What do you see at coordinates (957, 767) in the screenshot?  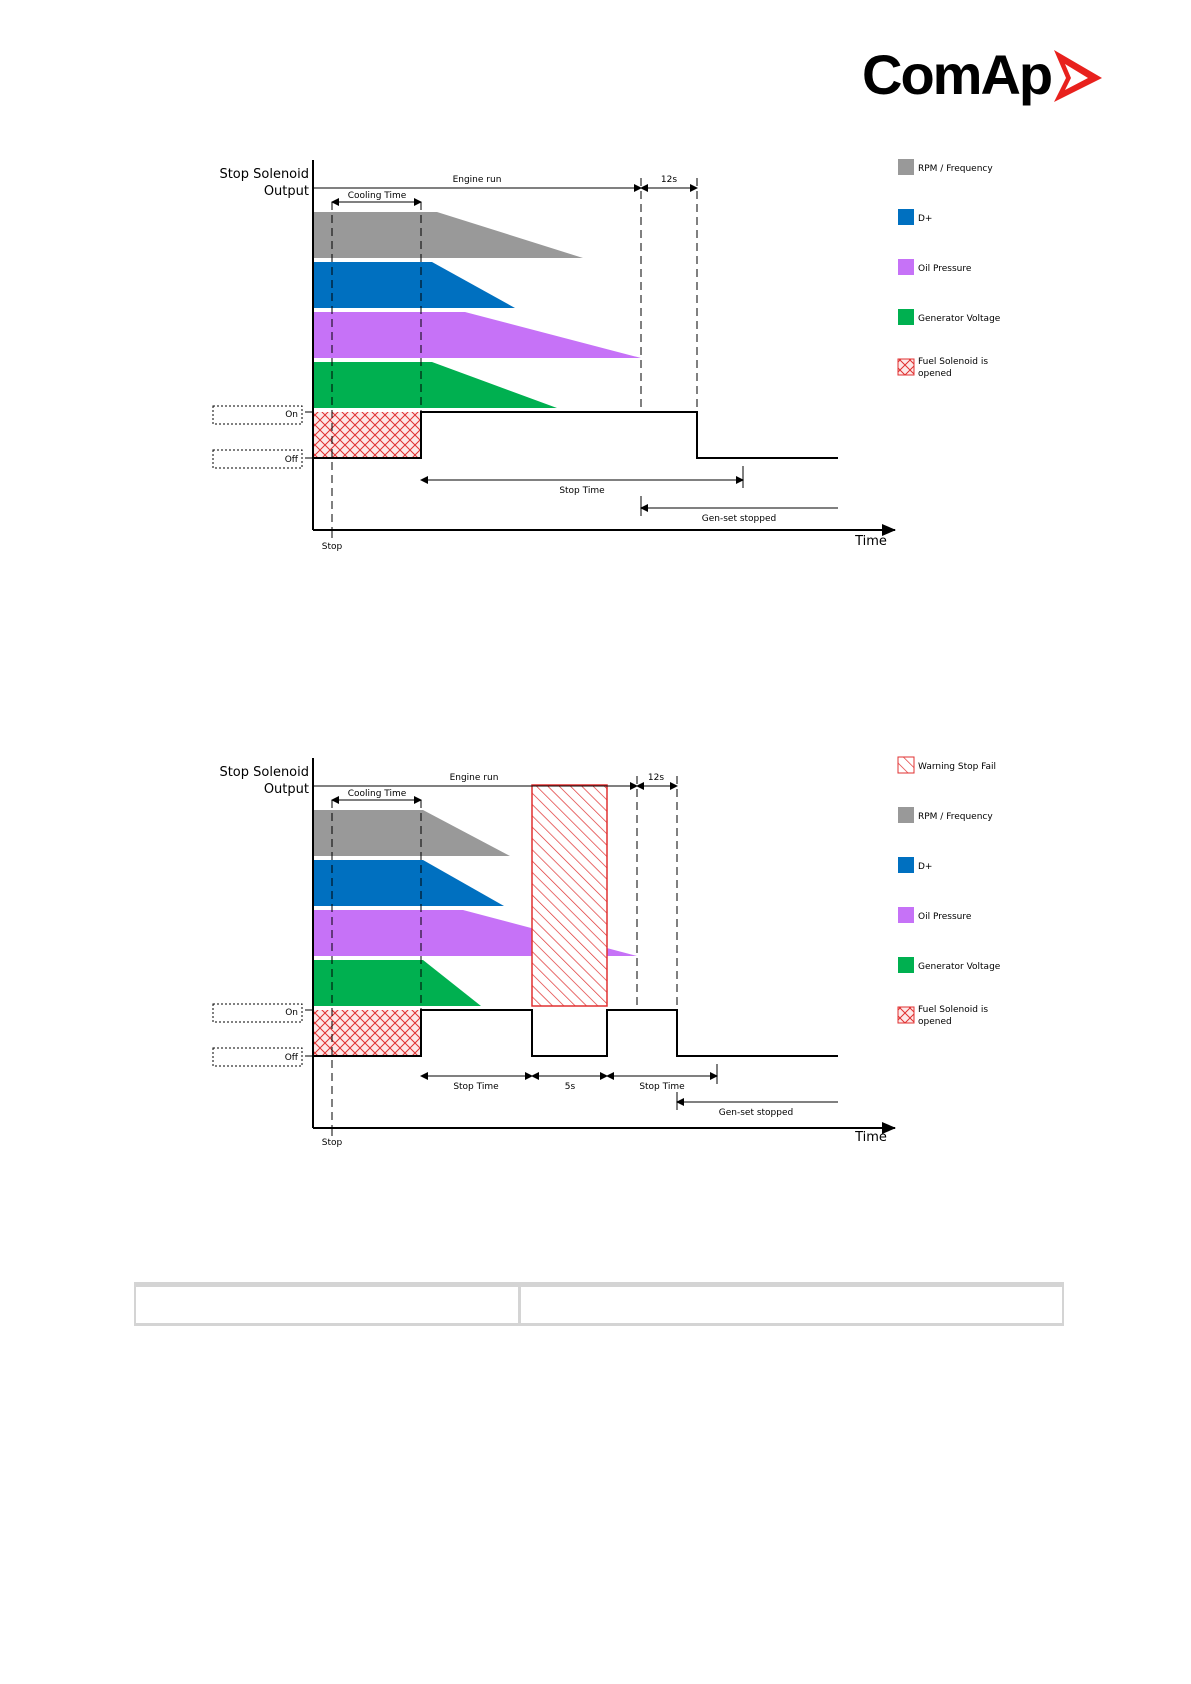 I see `legend-warning-label: Warning Stop Fail` at bounding box center [957, 767].